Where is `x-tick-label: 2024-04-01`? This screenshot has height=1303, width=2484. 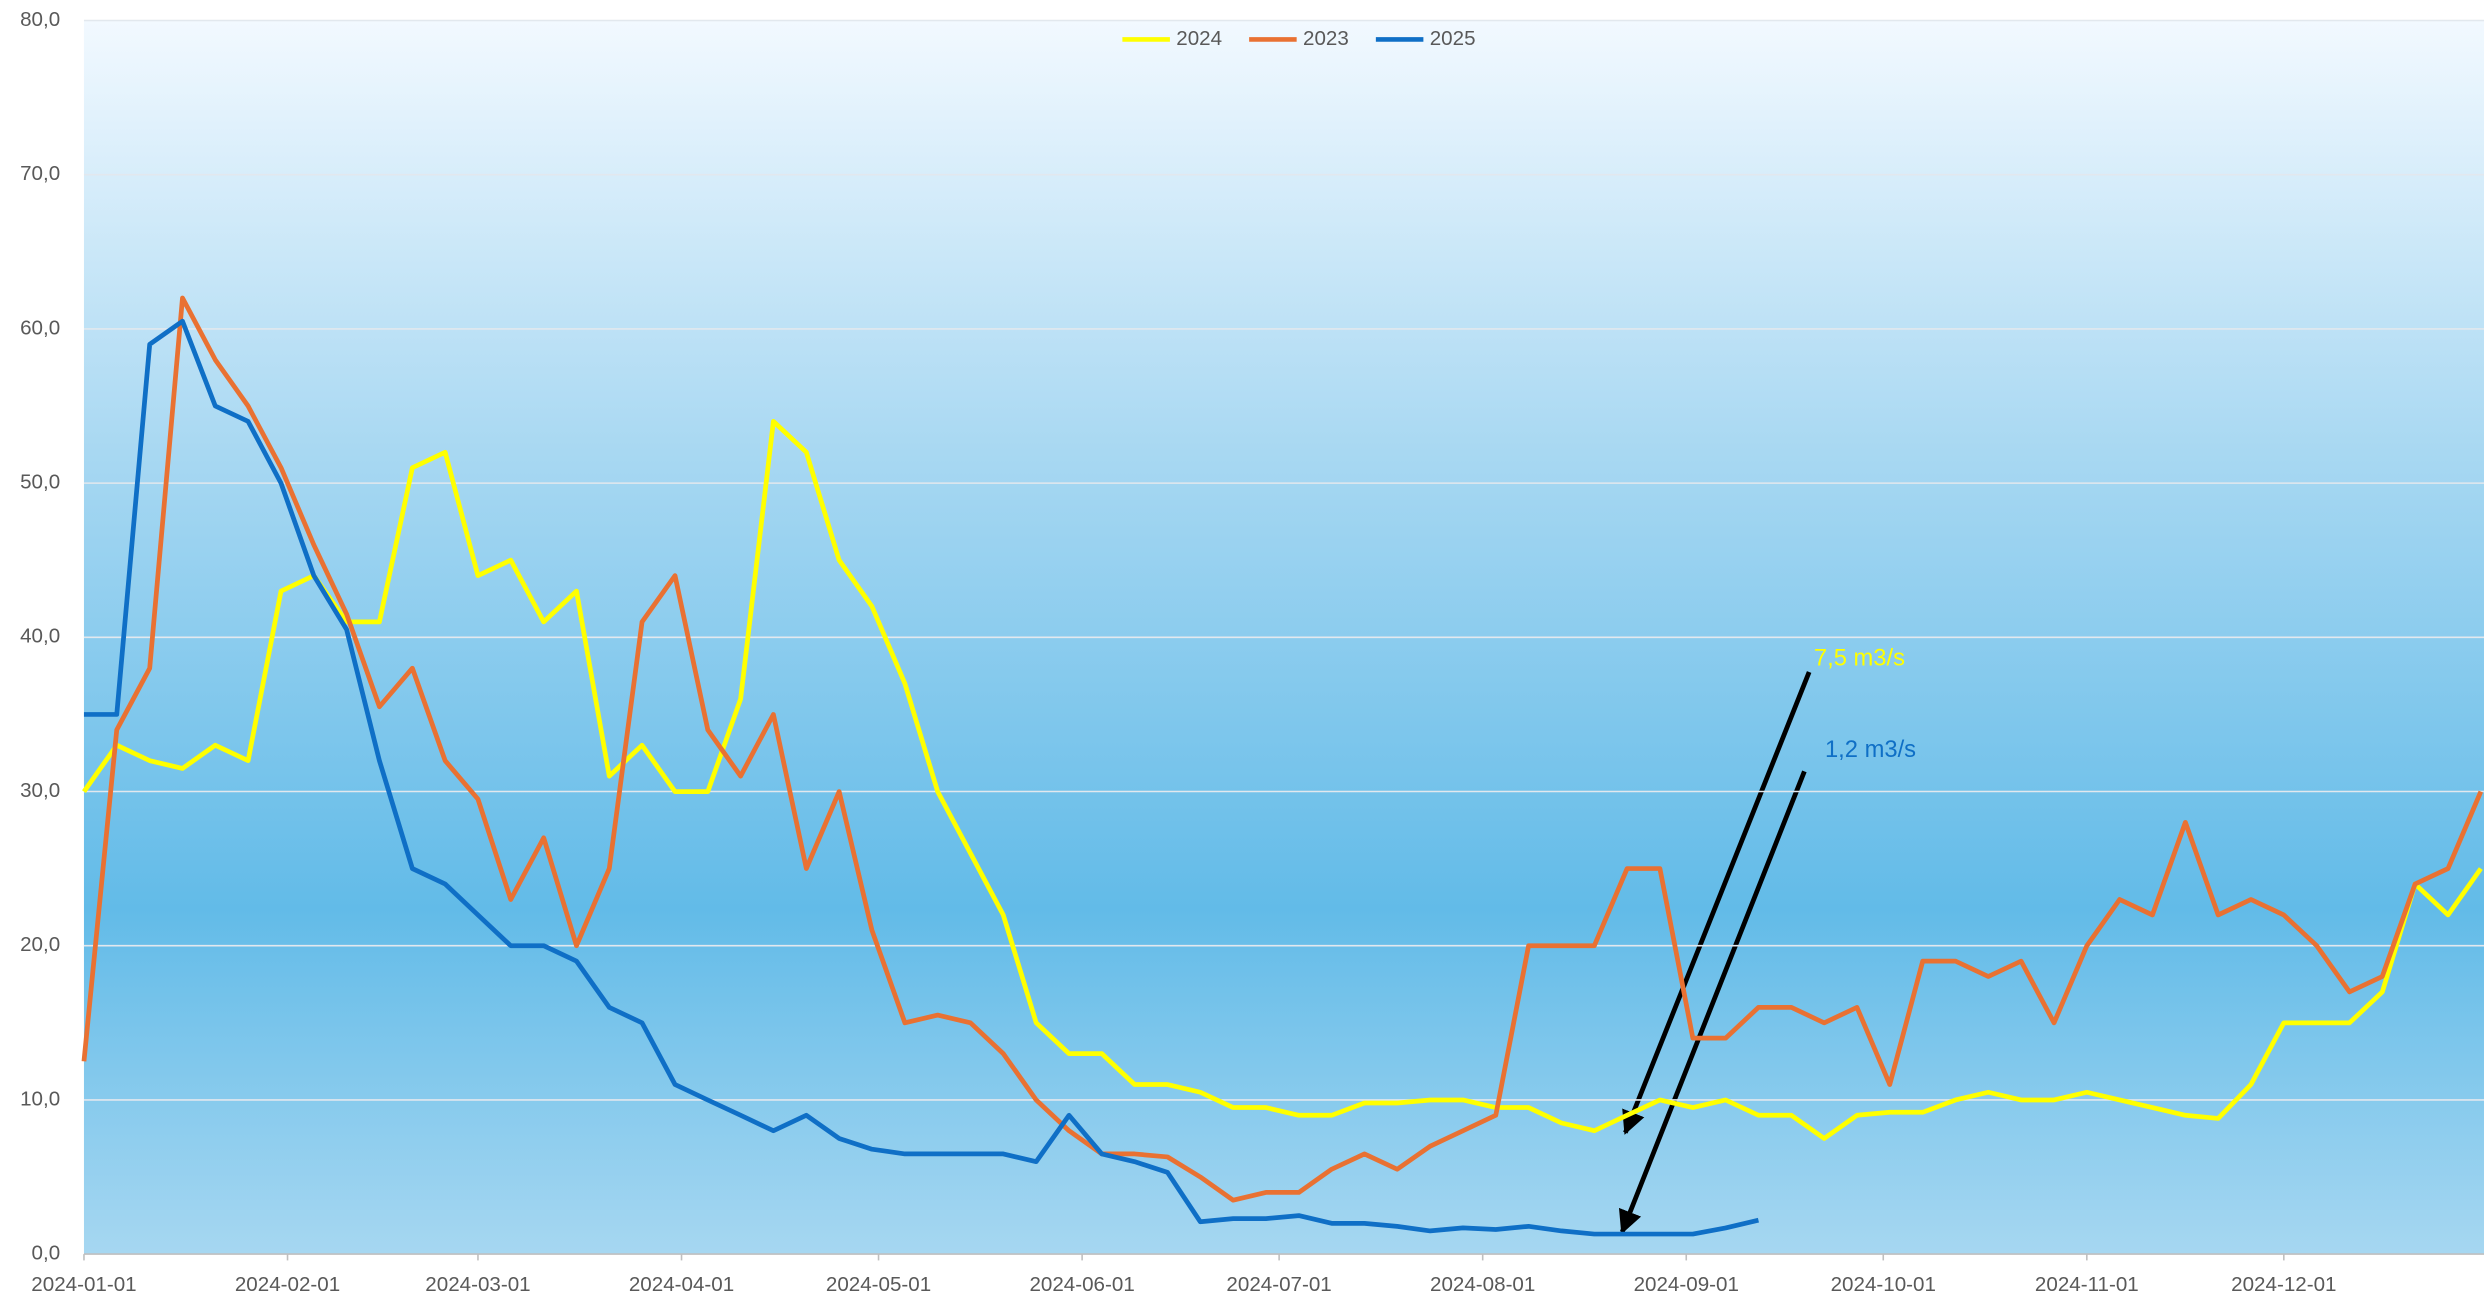 x-tick-label: 2024-04-01 is located at coordinates (681, 1284).